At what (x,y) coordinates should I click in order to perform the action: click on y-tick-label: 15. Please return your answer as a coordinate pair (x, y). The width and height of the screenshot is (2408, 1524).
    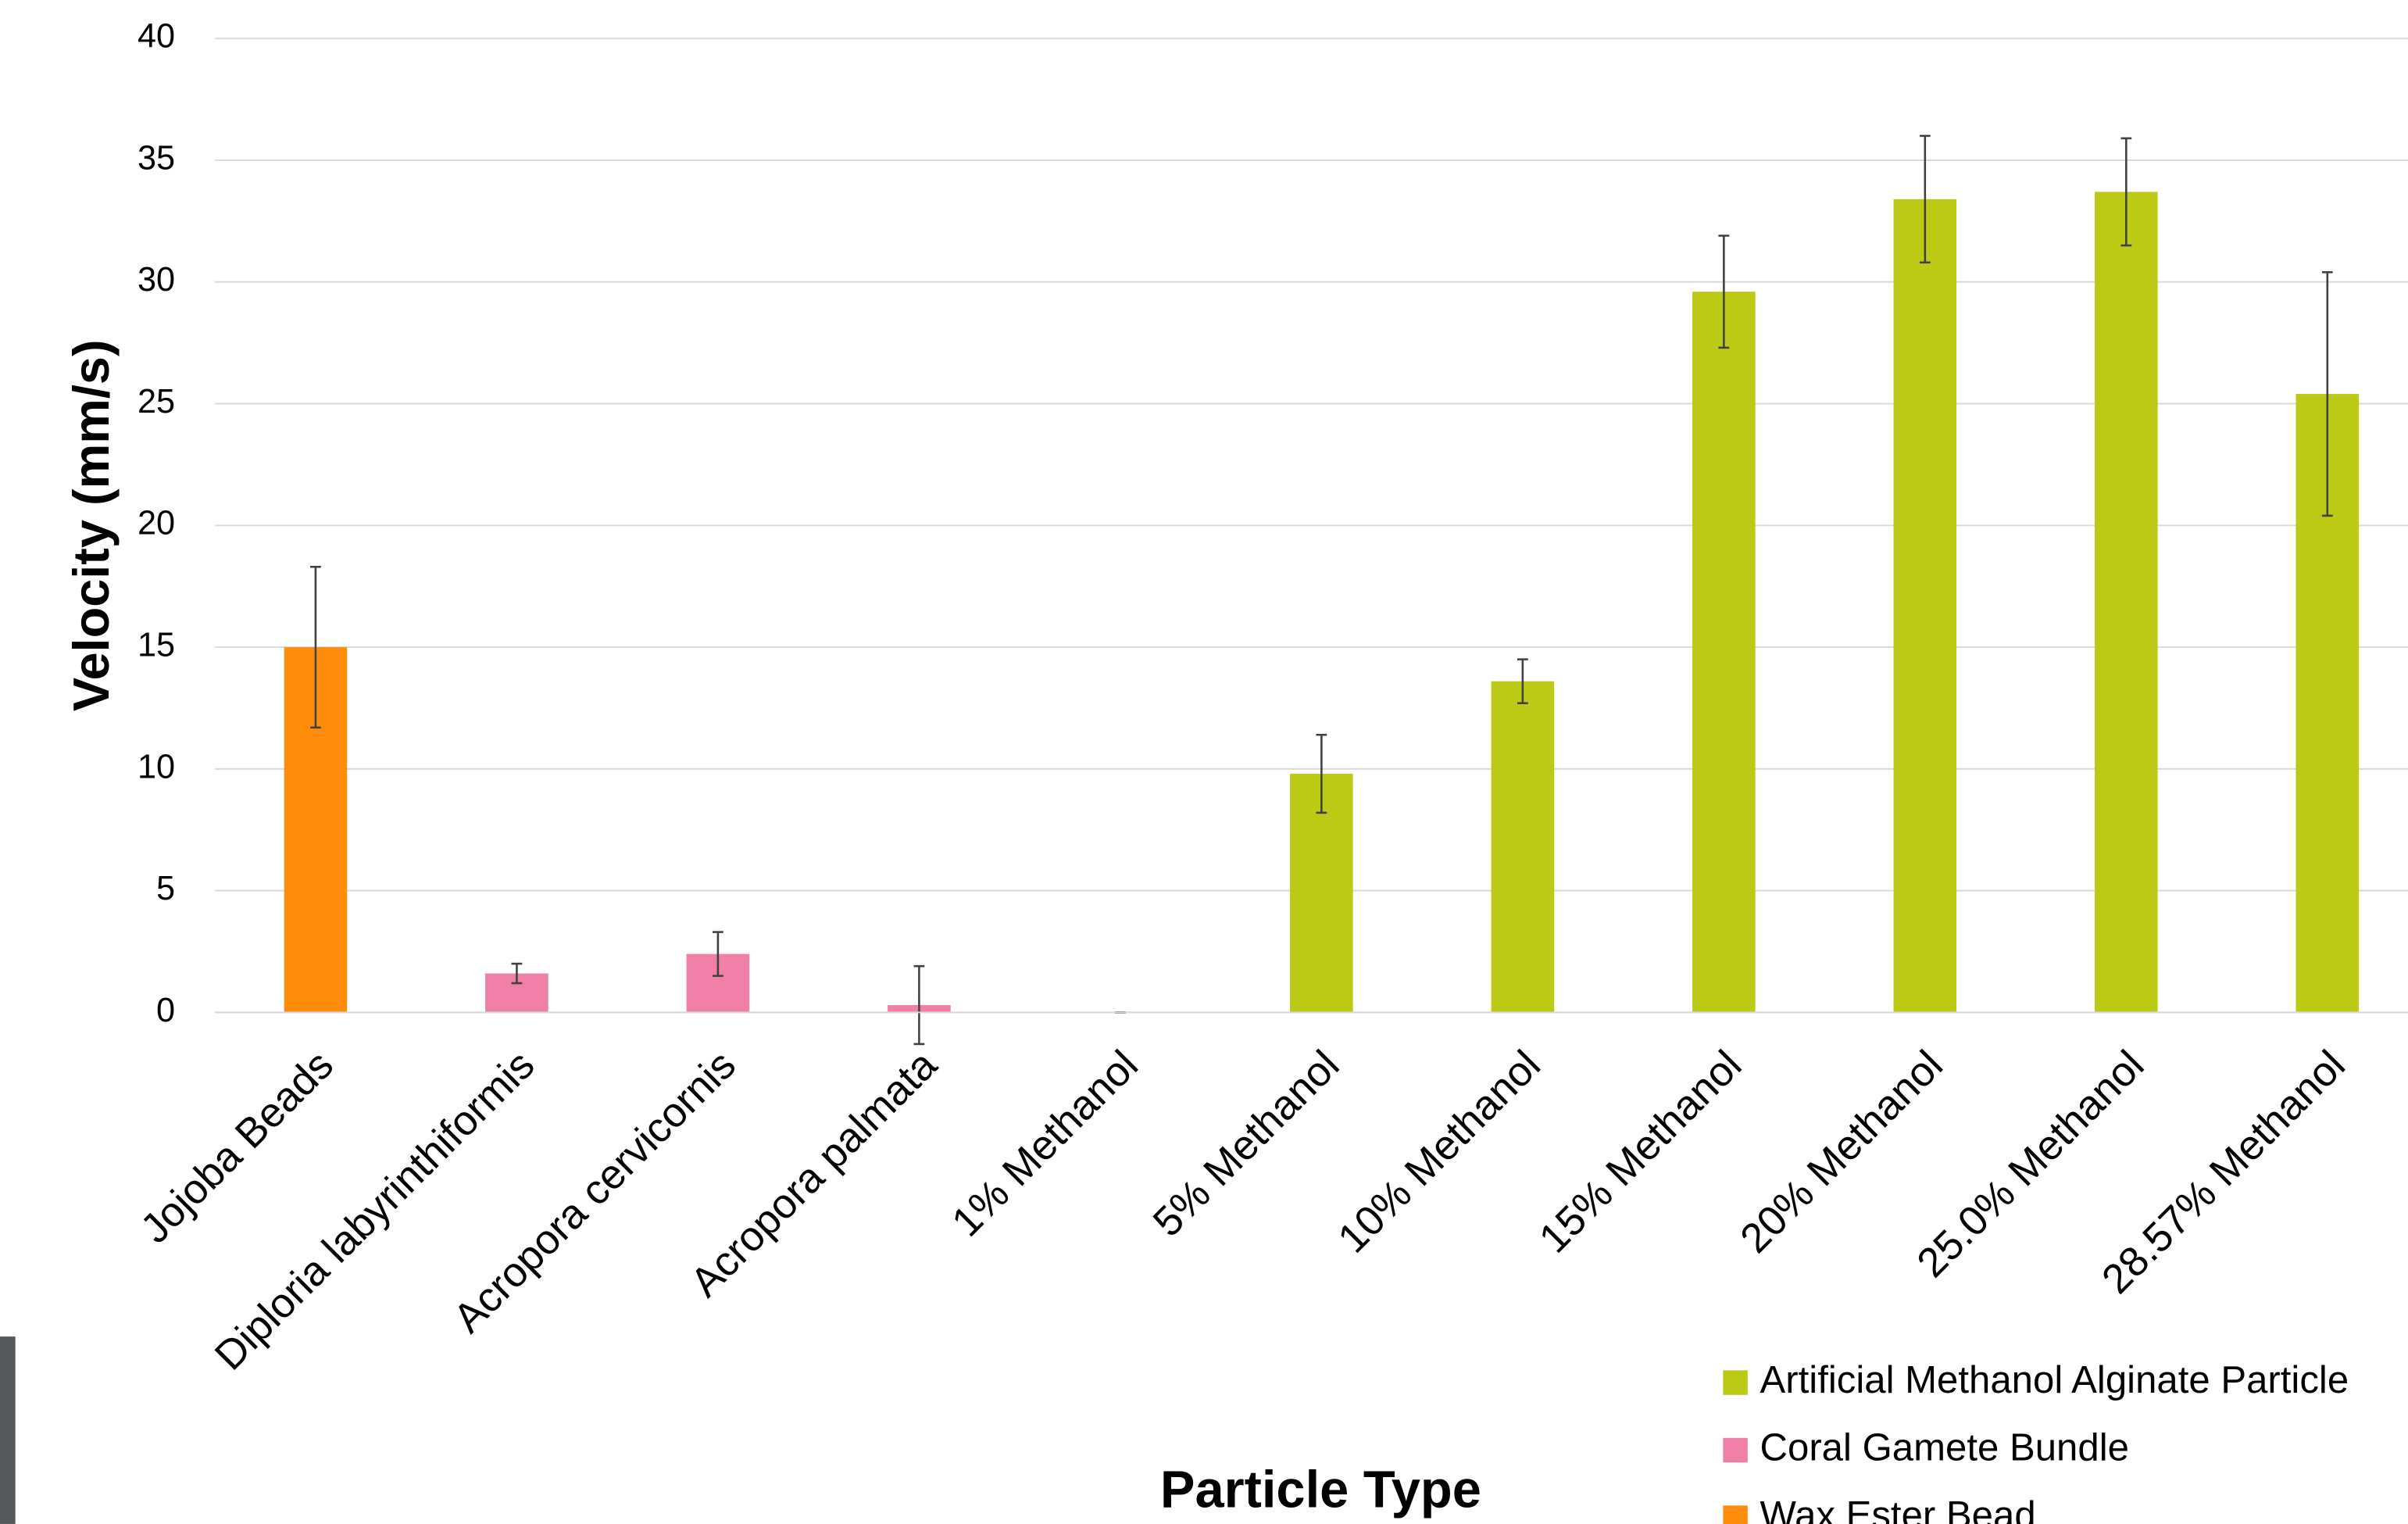
    Looking at the image, I should click on (156, 645).